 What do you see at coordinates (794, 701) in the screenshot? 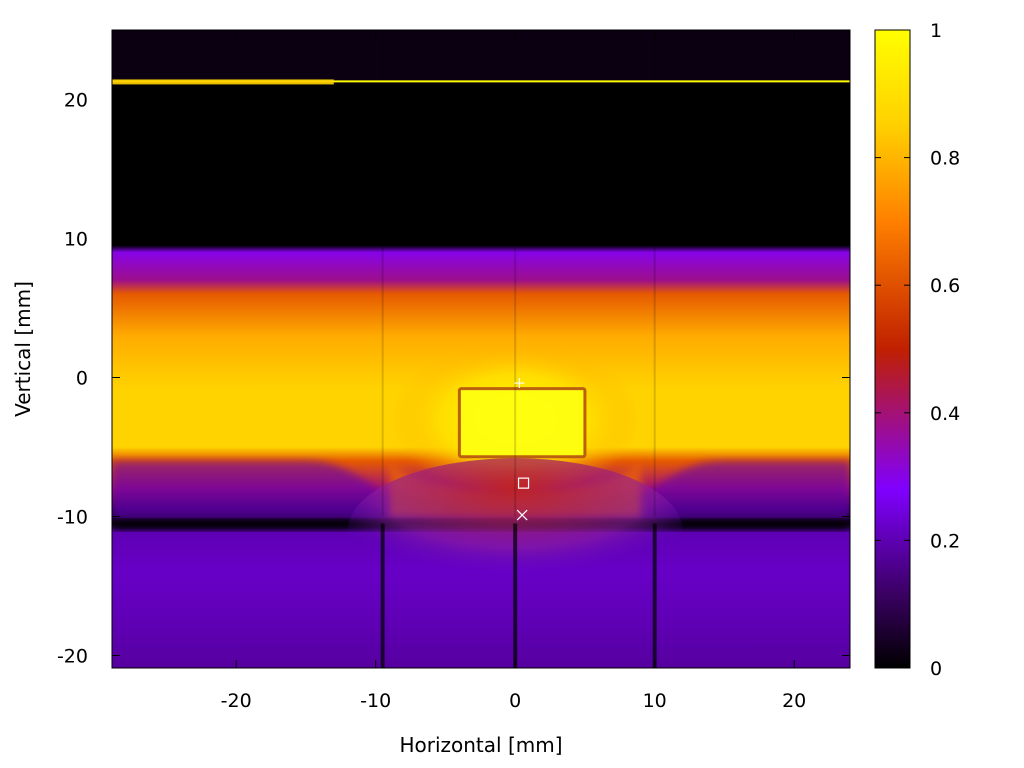
I see `x-tick-label: 20` at bounding box center [794, 701].